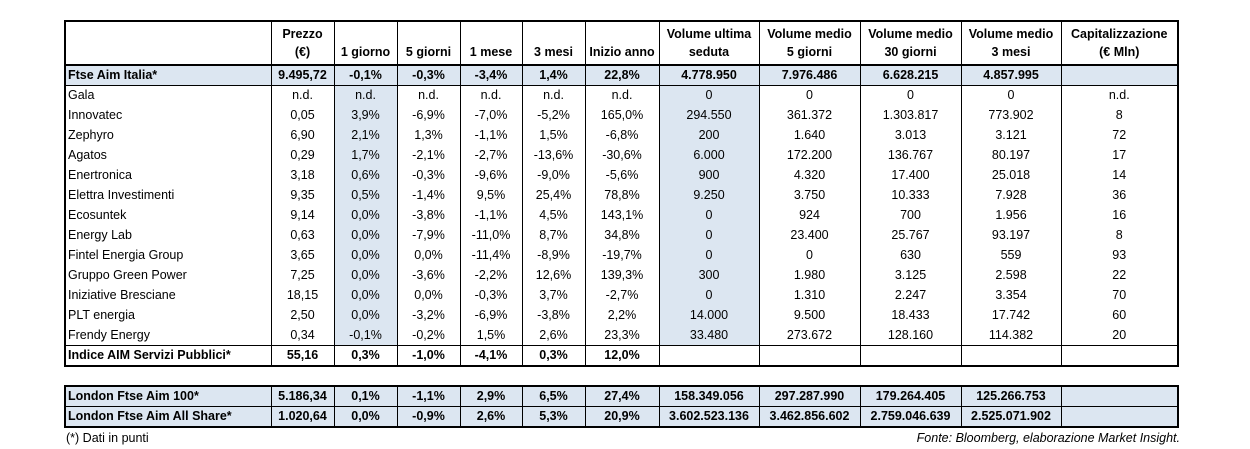  I want to click on footnote: (*) Dati in punti, so click(107, 438).